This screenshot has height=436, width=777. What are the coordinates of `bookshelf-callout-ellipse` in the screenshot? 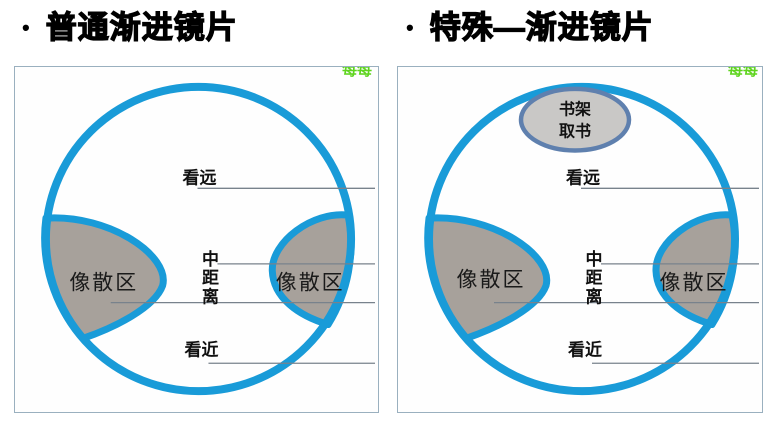 It's located at (575, 119).